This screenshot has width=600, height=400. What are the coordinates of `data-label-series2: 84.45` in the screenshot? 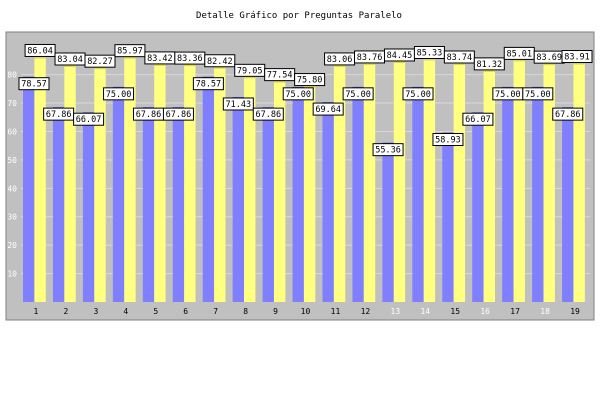 It's located at (400, 56).